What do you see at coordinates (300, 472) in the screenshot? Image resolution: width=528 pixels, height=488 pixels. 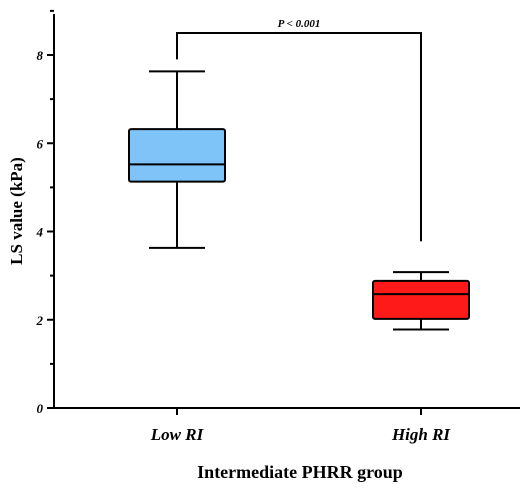 I see `x-axis-label: Intermediate PHRR group` at bounding box center [300, 472].